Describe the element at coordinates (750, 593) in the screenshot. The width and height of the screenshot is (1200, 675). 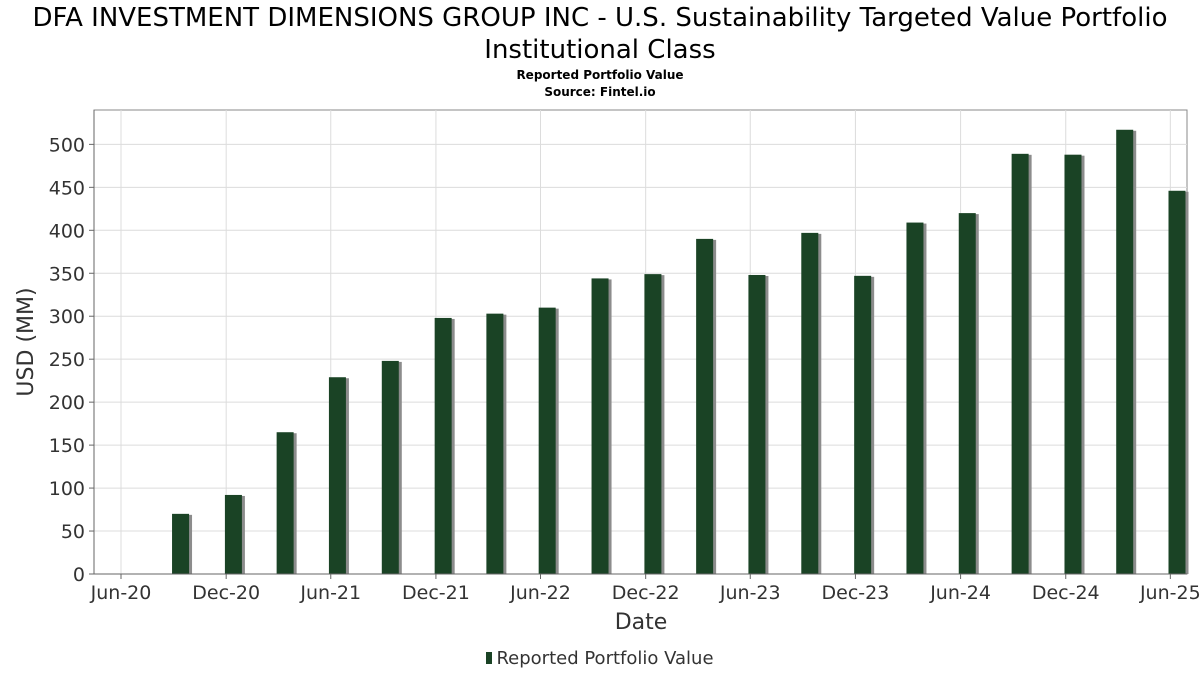
I see `x-tick-label: Jun-23` at that location.